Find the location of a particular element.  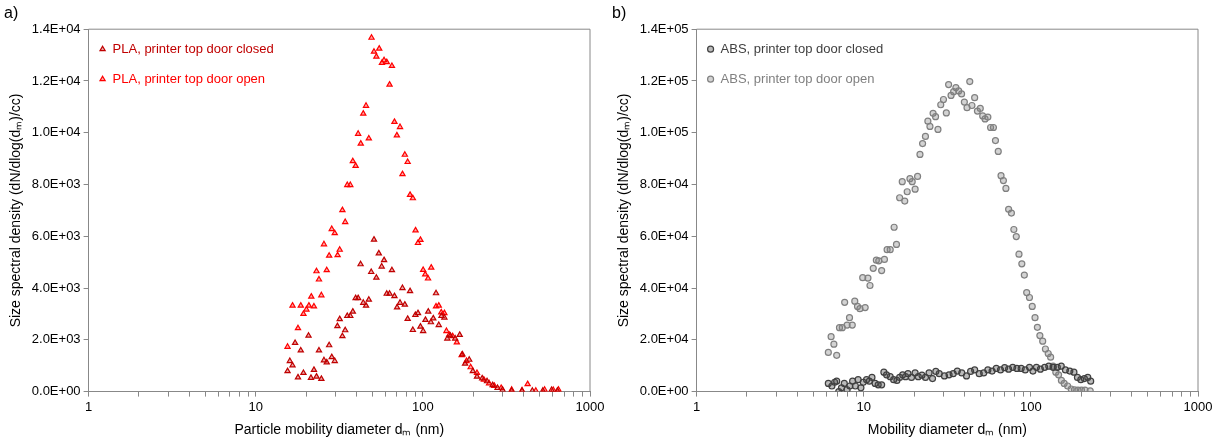

x-axis-title: Mobility diameter dₘ (nm) is located at coordinates (947, 429).